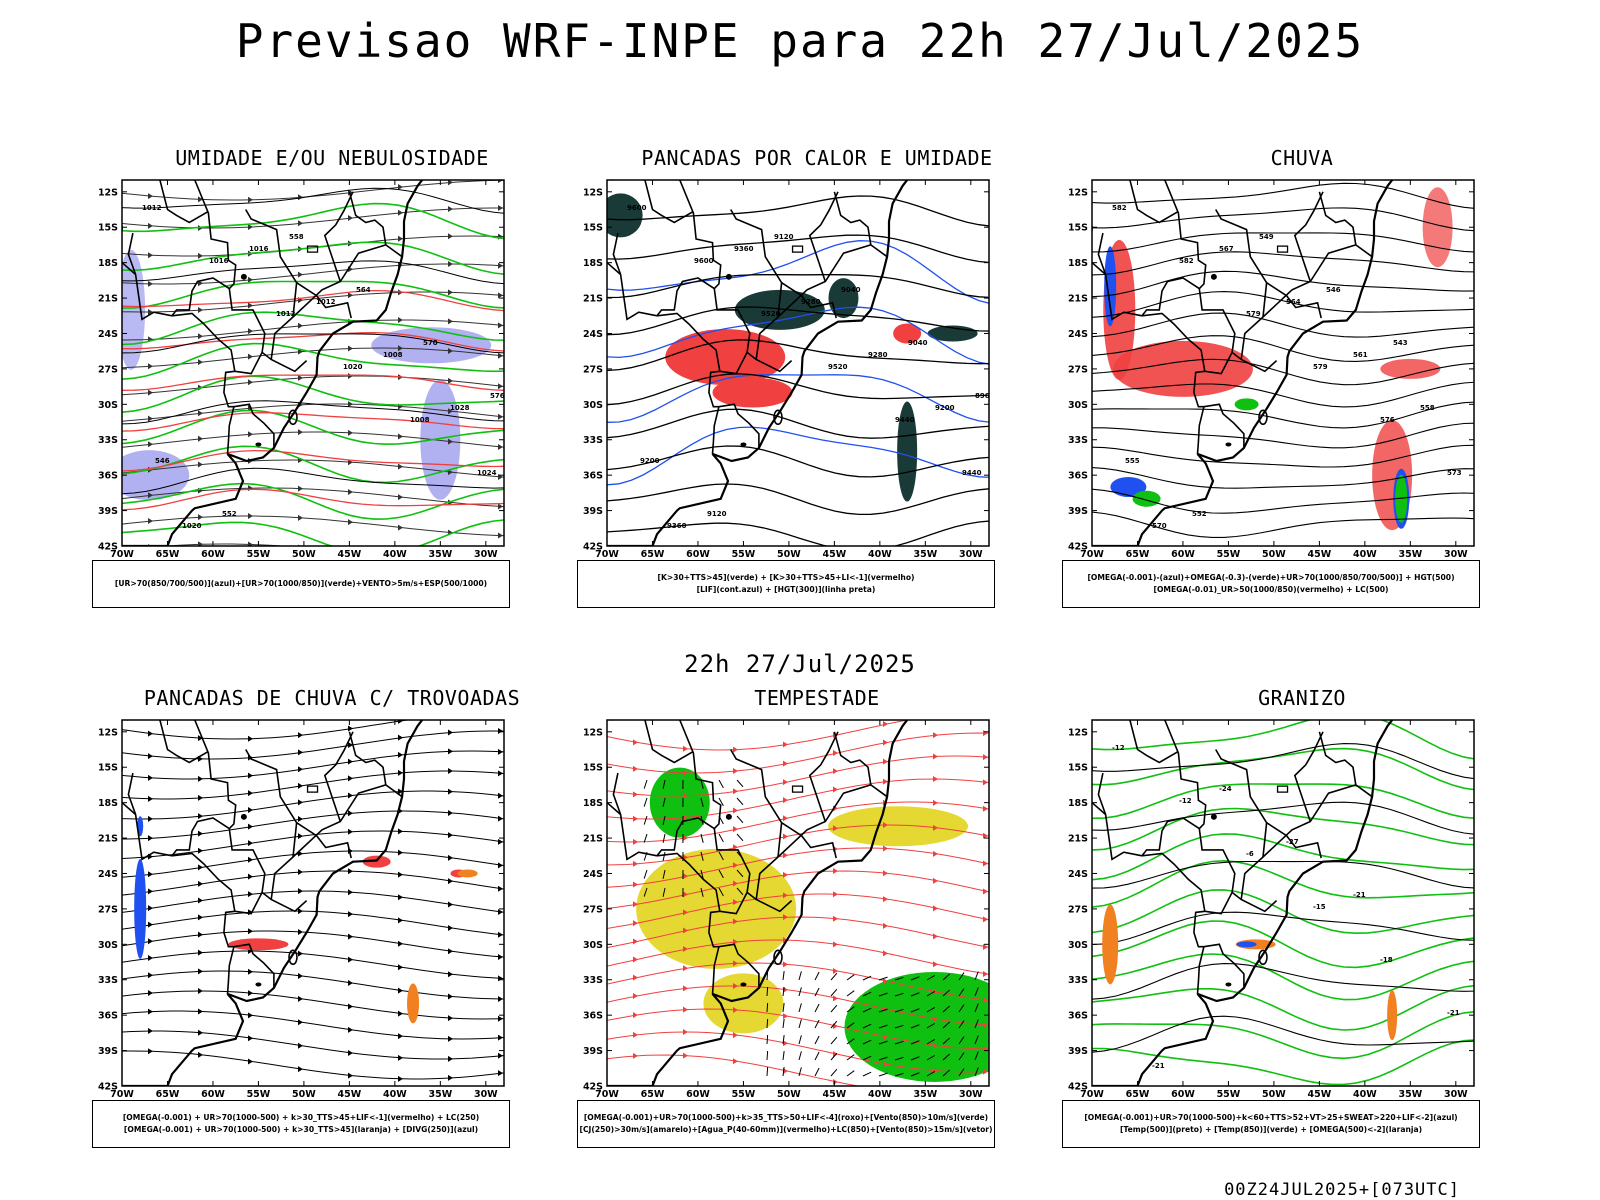  What do you see at coordinates (798, 286) in the screenshot?
I see `hgt300-contour` at bounding box center [798, 286].